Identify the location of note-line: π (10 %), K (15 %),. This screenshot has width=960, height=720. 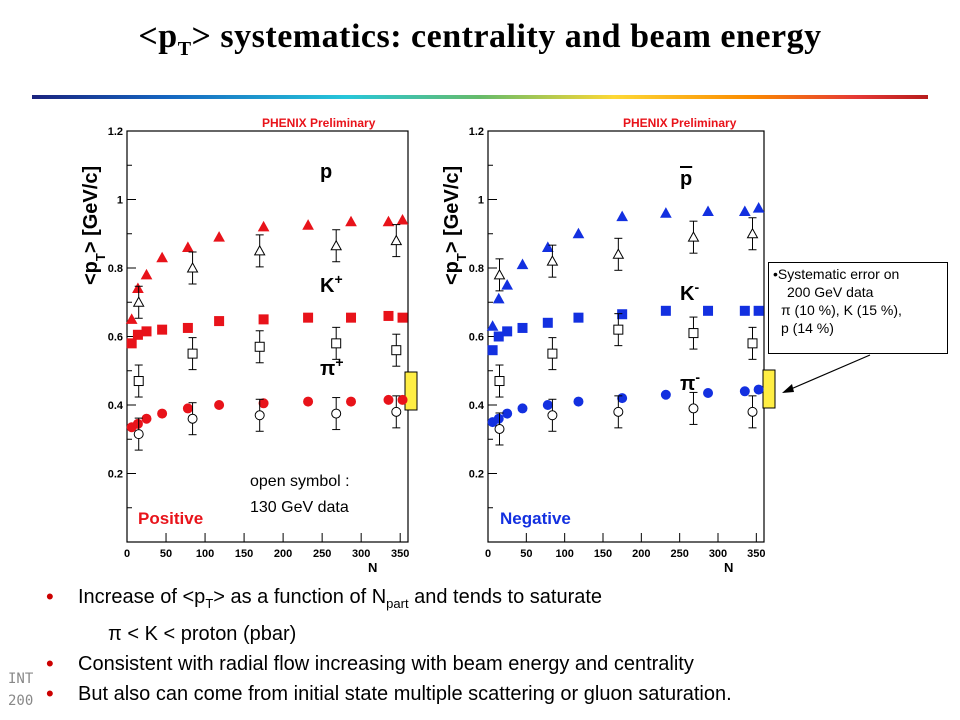
(841, 310).